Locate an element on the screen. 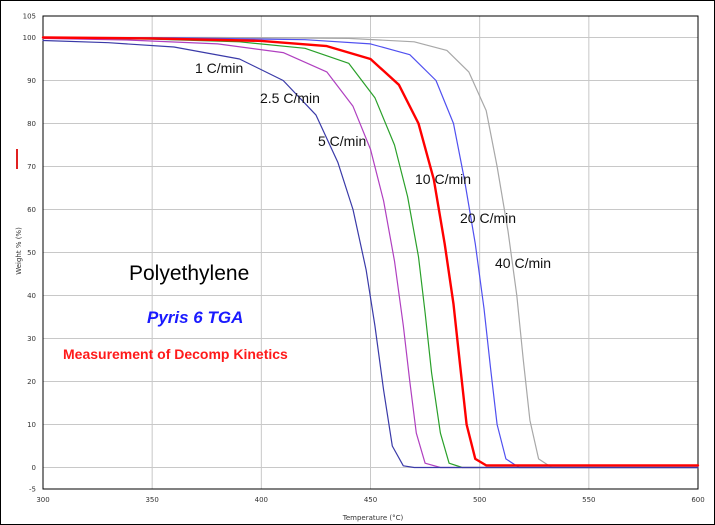 This screenshot has height=525, width=715. x-axis-title: Temperature (°C) is located at coordinates (373, 518).